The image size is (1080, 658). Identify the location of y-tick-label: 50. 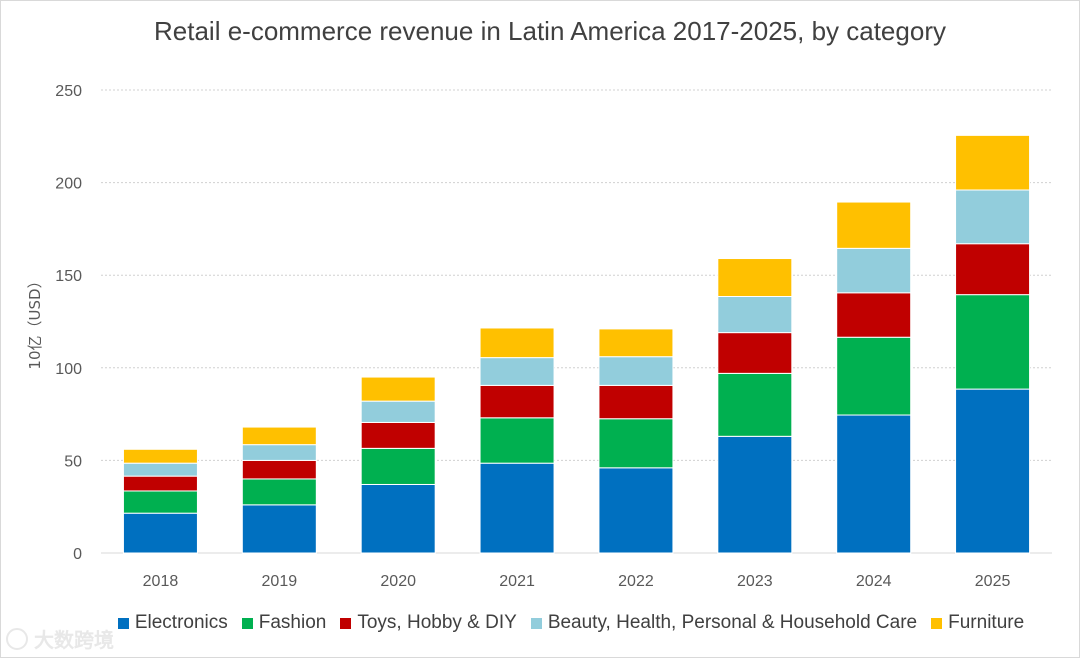
(73, 461).